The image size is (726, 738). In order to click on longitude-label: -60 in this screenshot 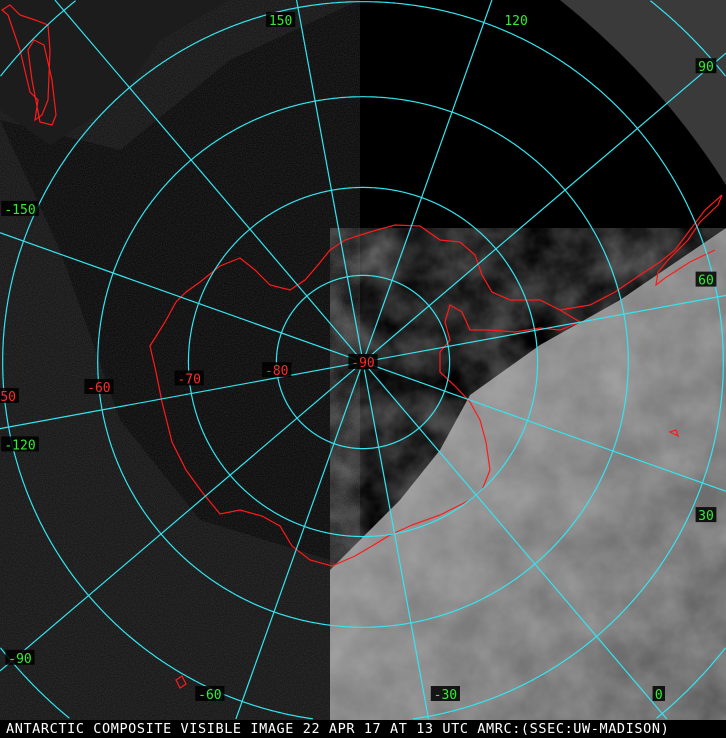, I will do `click(209, 695)`.